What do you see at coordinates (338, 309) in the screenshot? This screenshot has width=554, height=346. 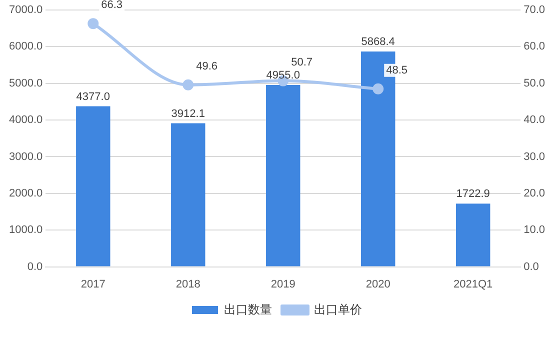 I see `legend-label: 出口单价` at bounding box center [338, 309].